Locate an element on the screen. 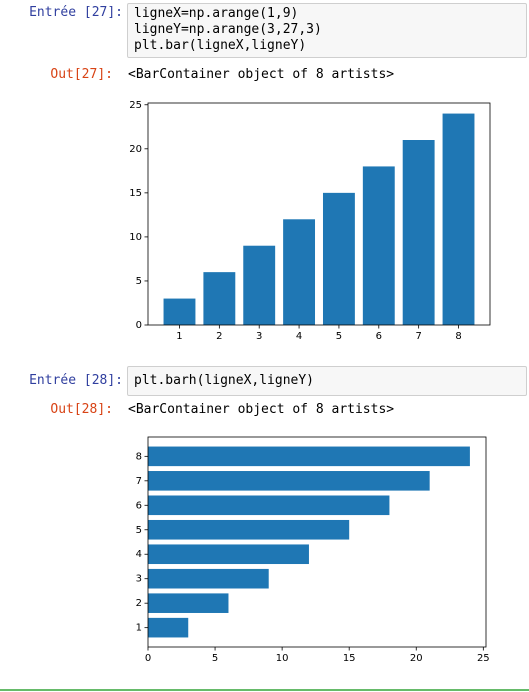 Image resolution: width=529 pixels, height=692 pixels. y-tick-label: 6 is located at coordinates (139, 505).